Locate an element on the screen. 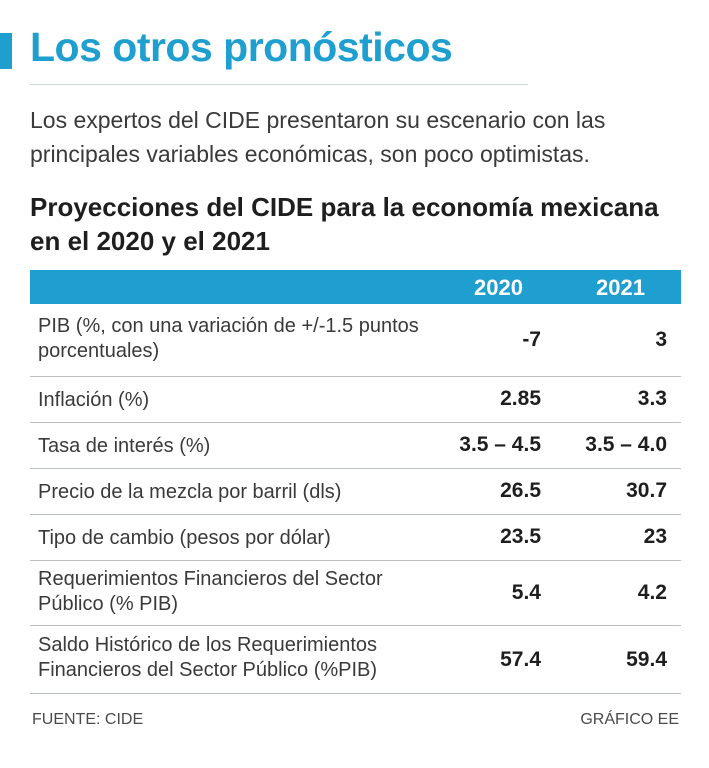 The image size is (709, 768). row-label: Precio de la mezcla por barril (dls) is located at coordinates (190, 492).